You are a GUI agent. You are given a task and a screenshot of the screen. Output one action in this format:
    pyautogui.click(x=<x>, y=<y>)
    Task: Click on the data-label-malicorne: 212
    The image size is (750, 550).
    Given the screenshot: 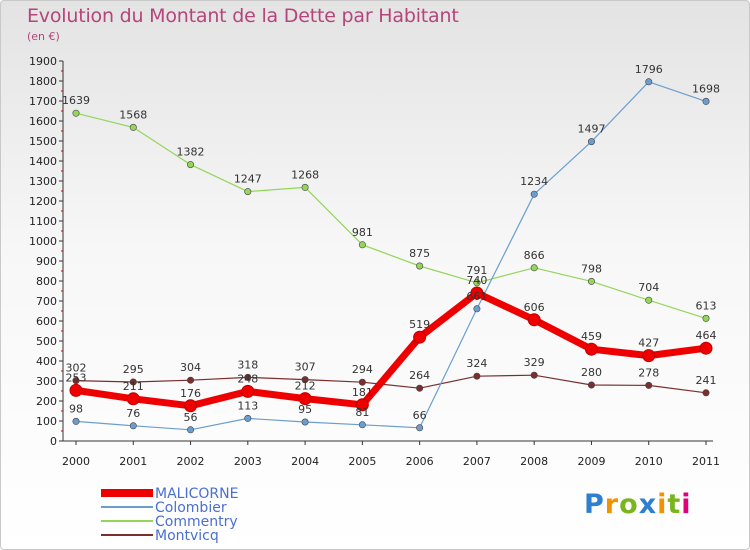 What is the action you would take?
    pyautogui.click(x=305, y=386)
    